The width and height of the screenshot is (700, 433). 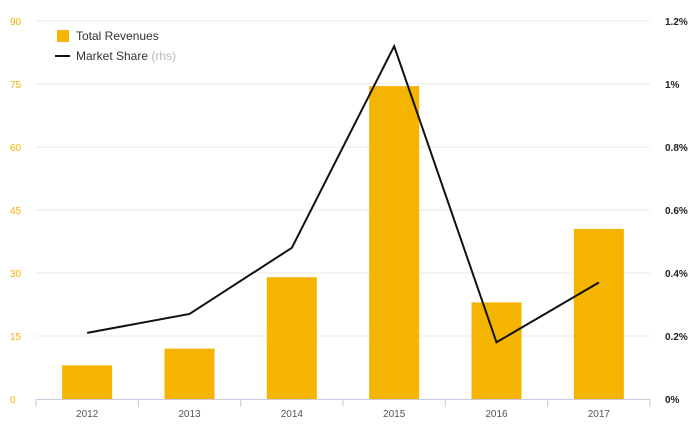 I want to click on x-tick-label: 2013, so click(x=189, y=414).